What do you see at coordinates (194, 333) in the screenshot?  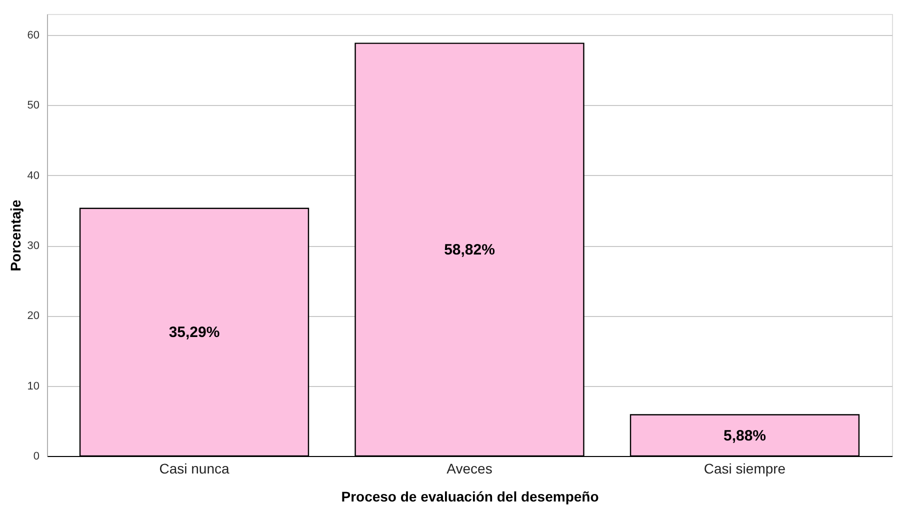 I see `data-label: 35,29%` at bounding box center [194, 333].